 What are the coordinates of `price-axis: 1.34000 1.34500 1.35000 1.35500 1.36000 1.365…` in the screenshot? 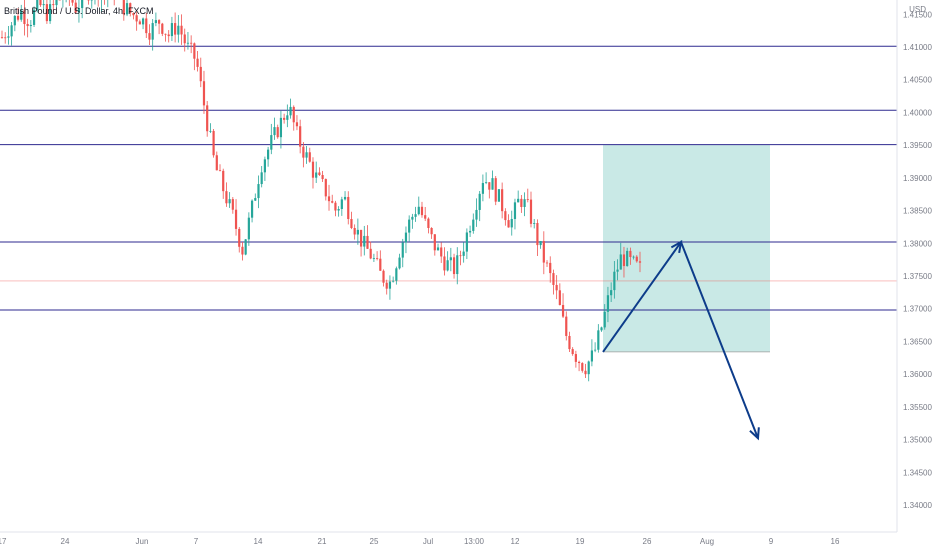 It's located at (914, 266).